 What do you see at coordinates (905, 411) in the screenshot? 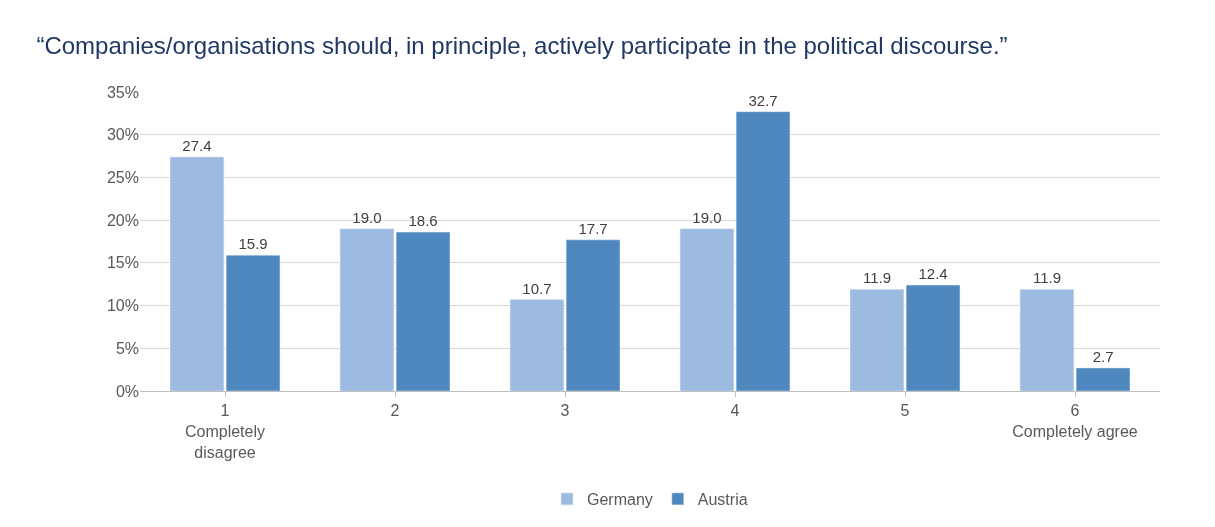
I see `x-tick-label: 5` at bounding box center [905, 411].